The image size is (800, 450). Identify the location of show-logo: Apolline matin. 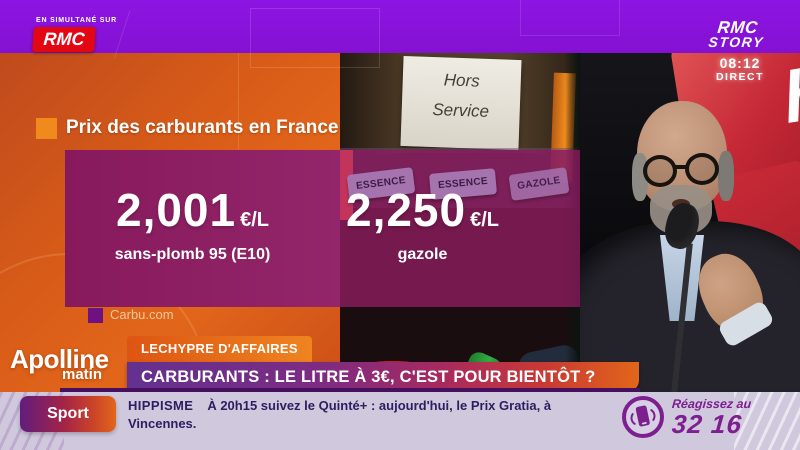
(59, 364).